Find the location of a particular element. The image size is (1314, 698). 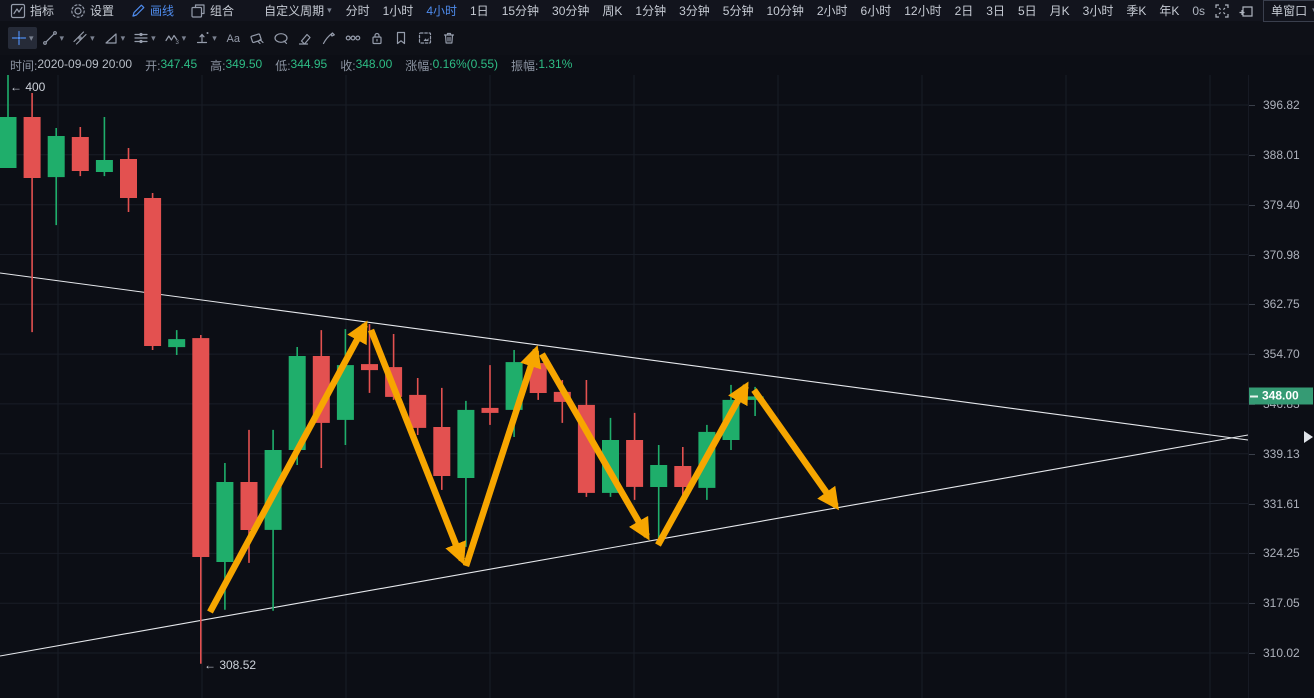

indicator-icon is located at coordinates (18, 11).